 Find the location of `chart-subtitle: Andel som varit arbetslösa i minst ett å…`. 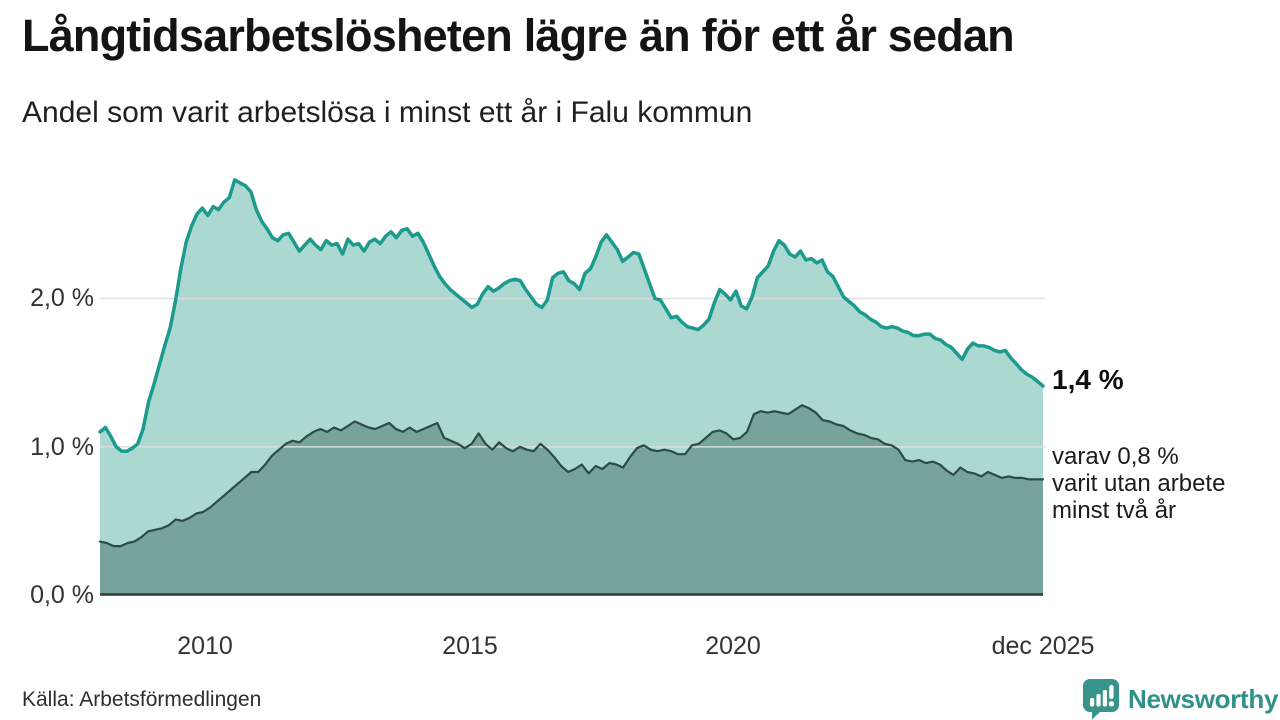

chart-subtitle: Andel som varit arbetslösa i minst ett å… is located at coordinates (387, 112).